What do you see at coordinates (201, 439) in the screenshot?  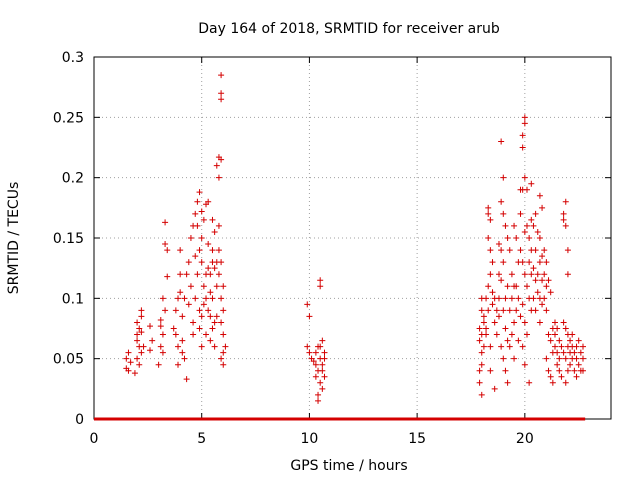 I see `x-tick-label: 5` at bounding box center [201, 439].